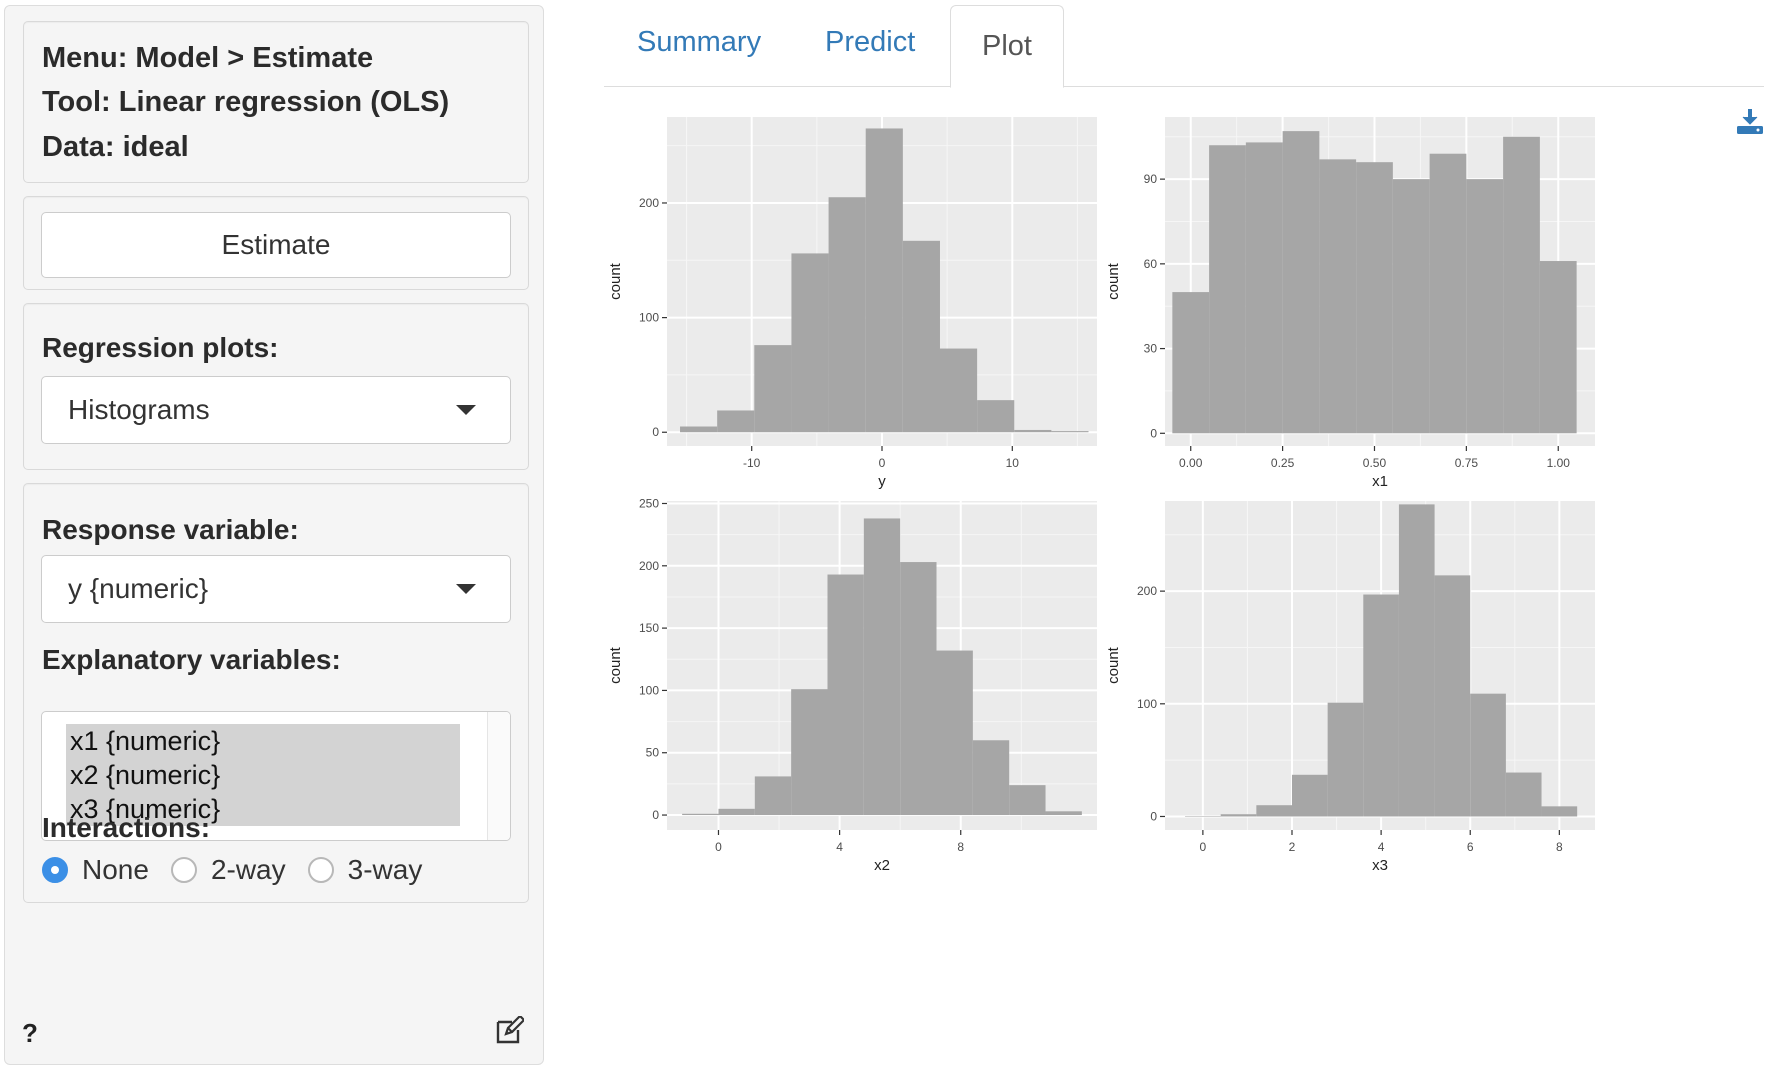 Image resolution: width=1768 pixels, height=1072 pixels. I want to click on interaction-radio-3way: 3-way, so click(364, 870).